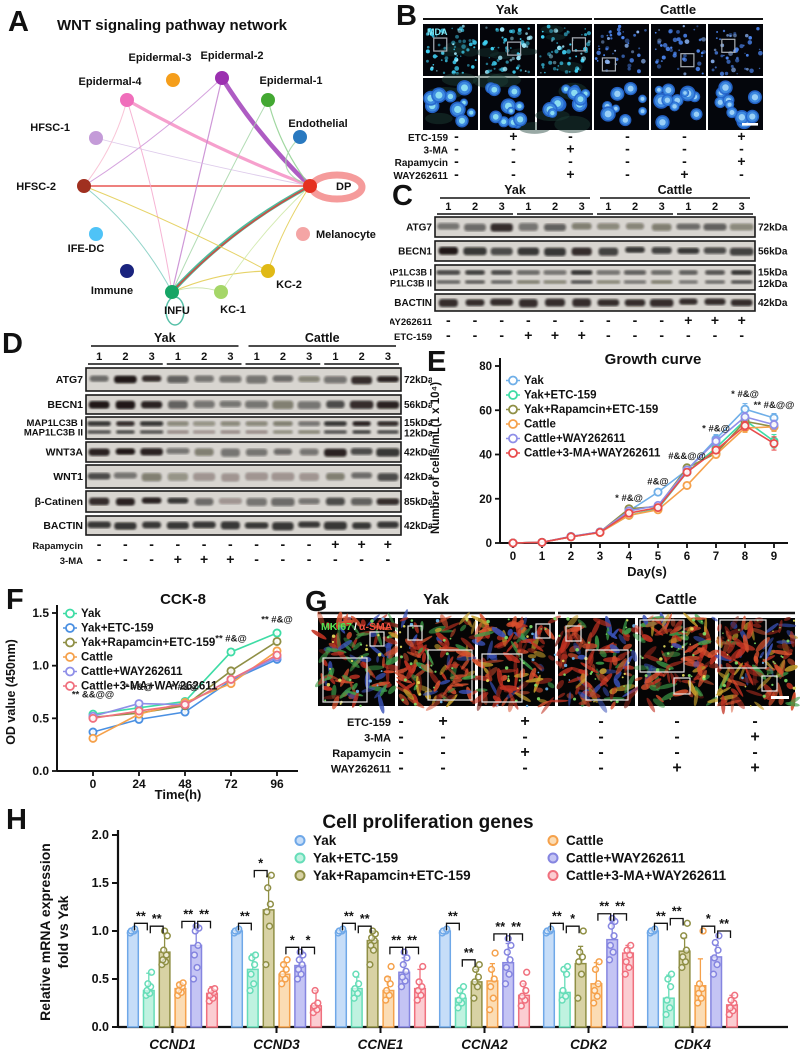 The image size is (800, 1064). I want to click on blot-box, so click(243, 404).